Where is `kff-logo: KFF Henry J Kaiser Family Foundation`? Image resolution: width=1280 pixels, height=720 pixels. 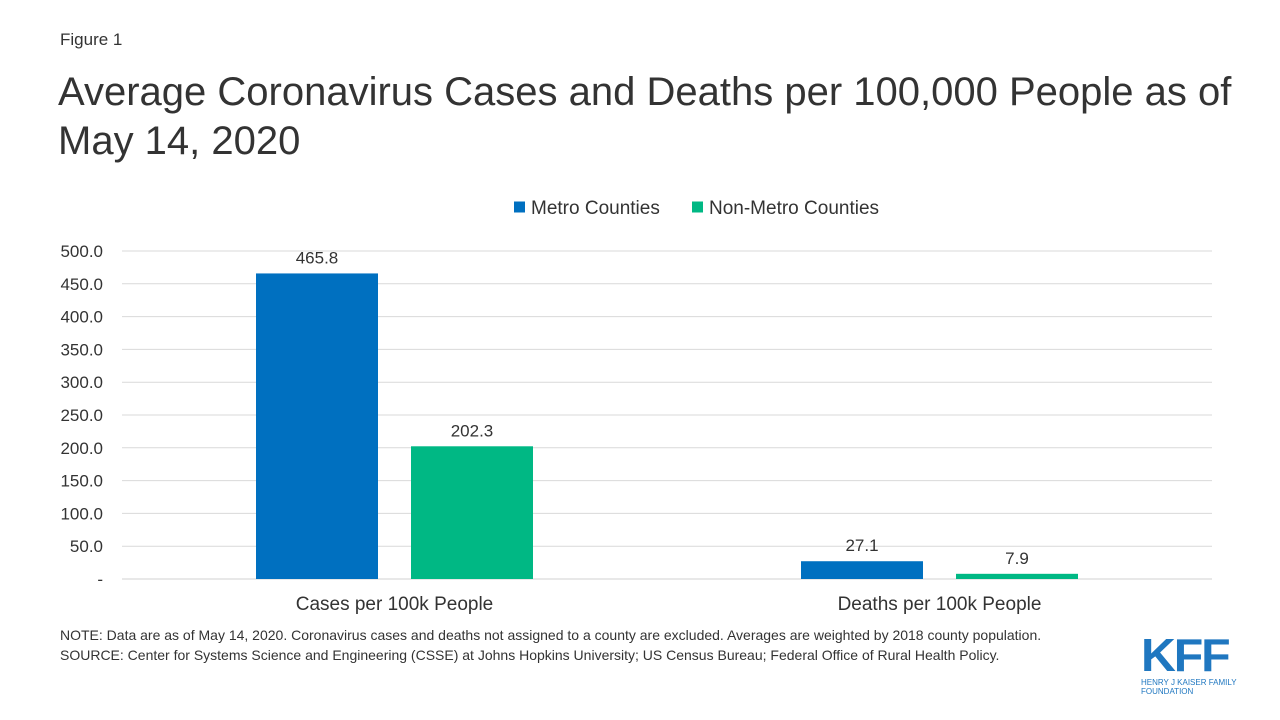
kff-logo: KFF Henry J Kaiser Family Foundation is located at coordinates (1189, 664).